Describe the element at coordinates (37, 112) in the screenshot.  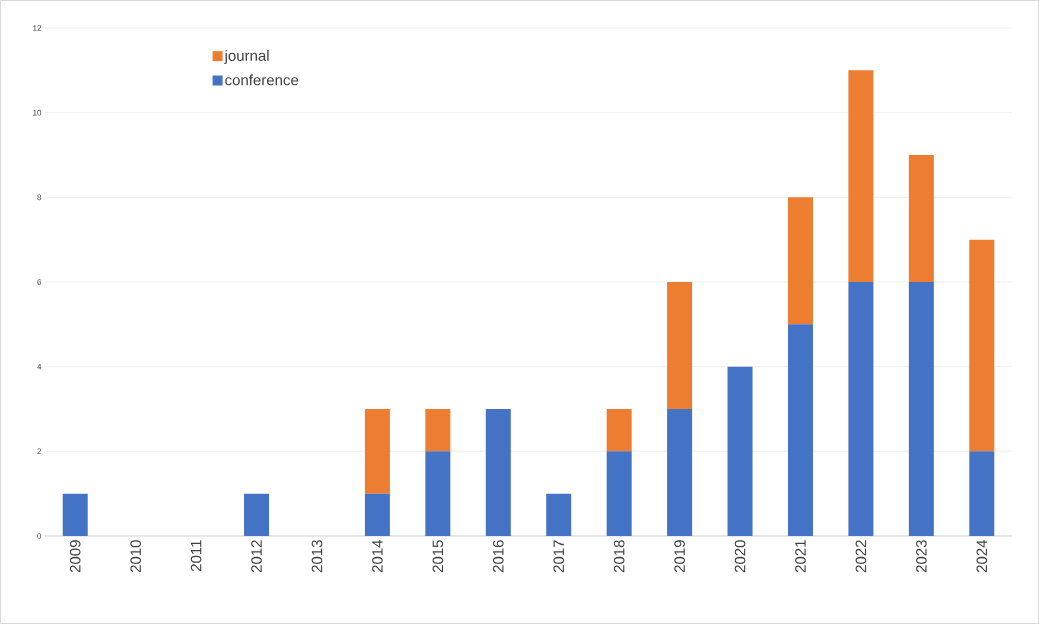
I see `y-tick-label: 10` at that location.